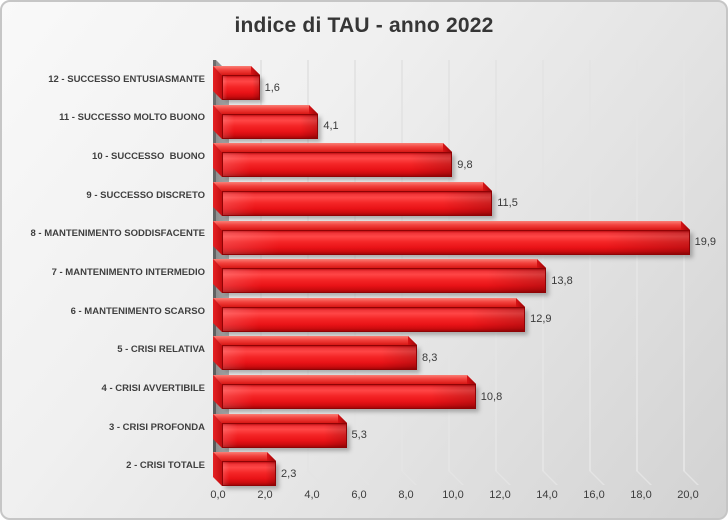 Image resolution: width=728 pixels, height=520 pixels. I want to click on category-label: 12 - SUCCESSO ENTUSIASMANTE, so click(126, 79).